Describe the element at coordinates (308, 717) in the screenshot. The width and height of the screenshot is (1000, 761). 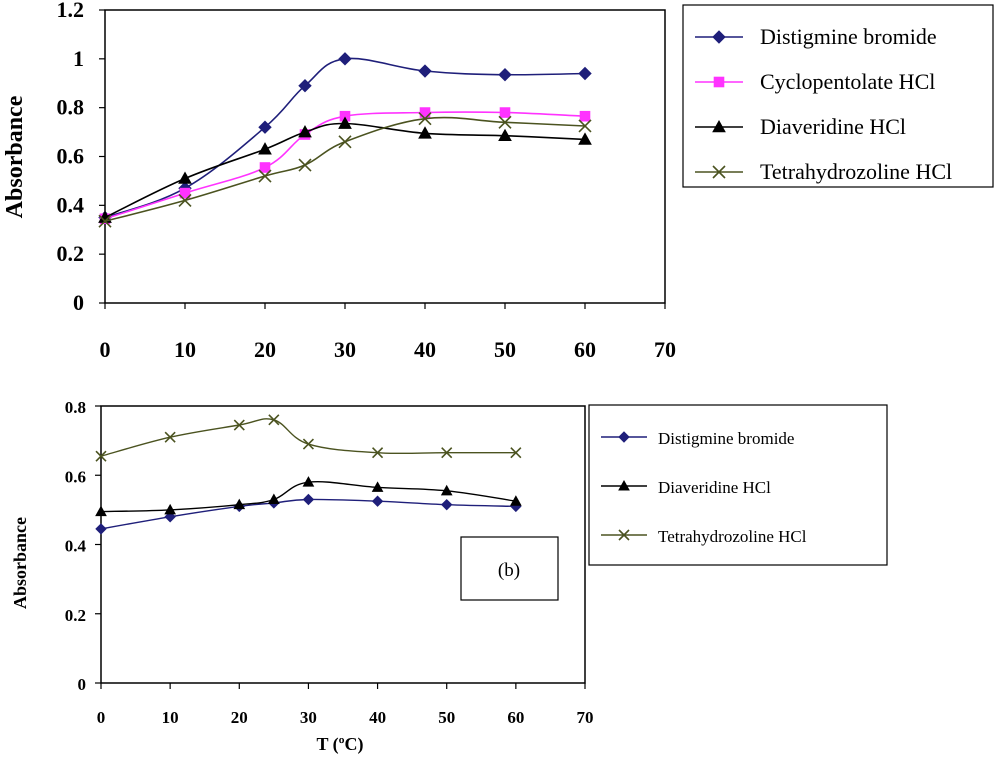
I see `x-tick-label: 30` at that location.